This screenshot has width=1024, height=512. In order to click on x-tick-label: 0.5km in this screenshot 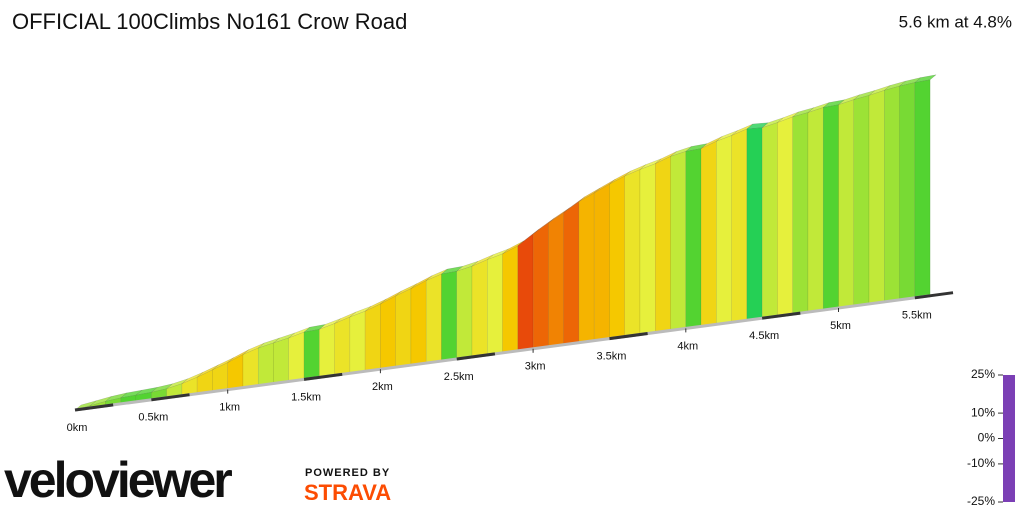, I will do `click(153, 418)`.